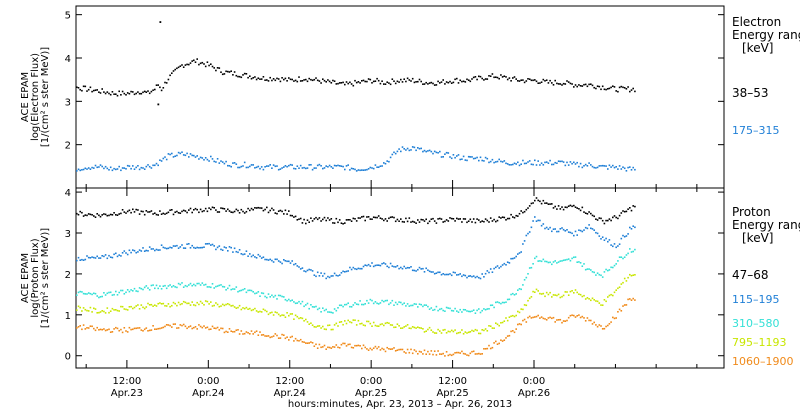 This screenshot has width=800, height=410. Describe the element at coordinates (290, 393) in the screenshot. I see `x-tick-date-label: Apr.24` at that location.